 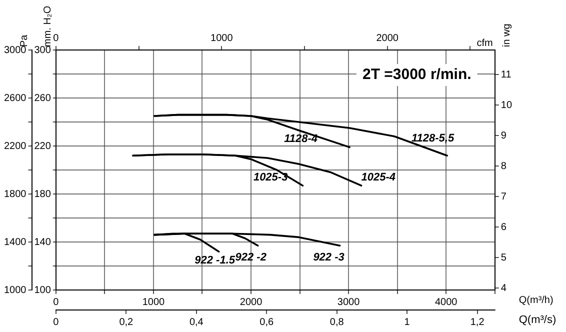 I want to click on x2-tick-label: 0, so click(x=56, y=38).